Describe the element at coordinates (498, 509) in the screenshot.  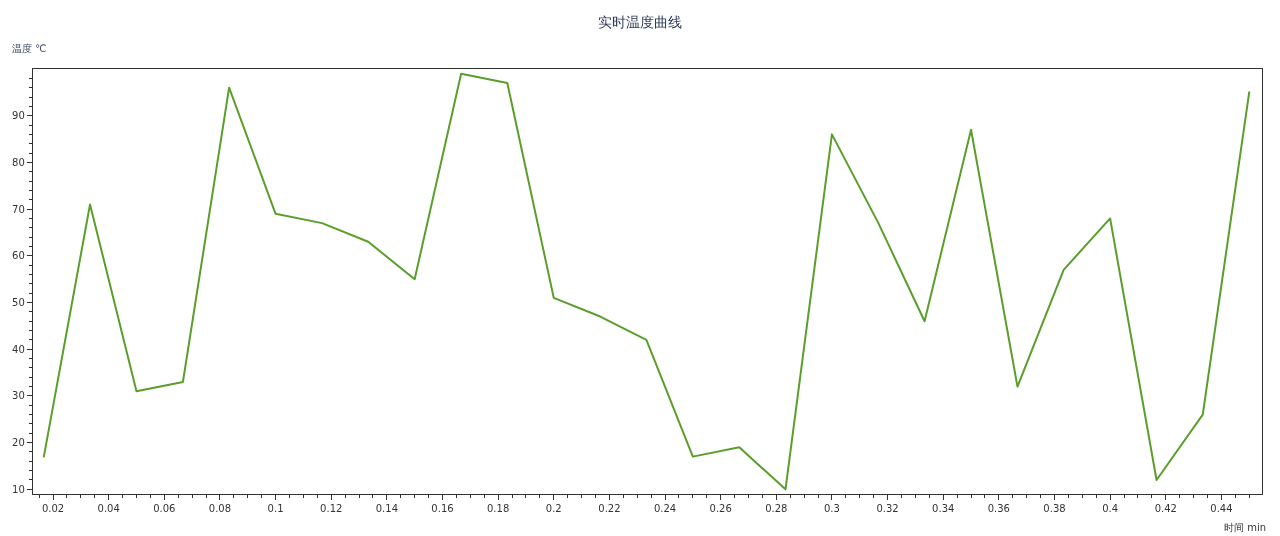
I see `x-tick-label: 0.18` at that location.